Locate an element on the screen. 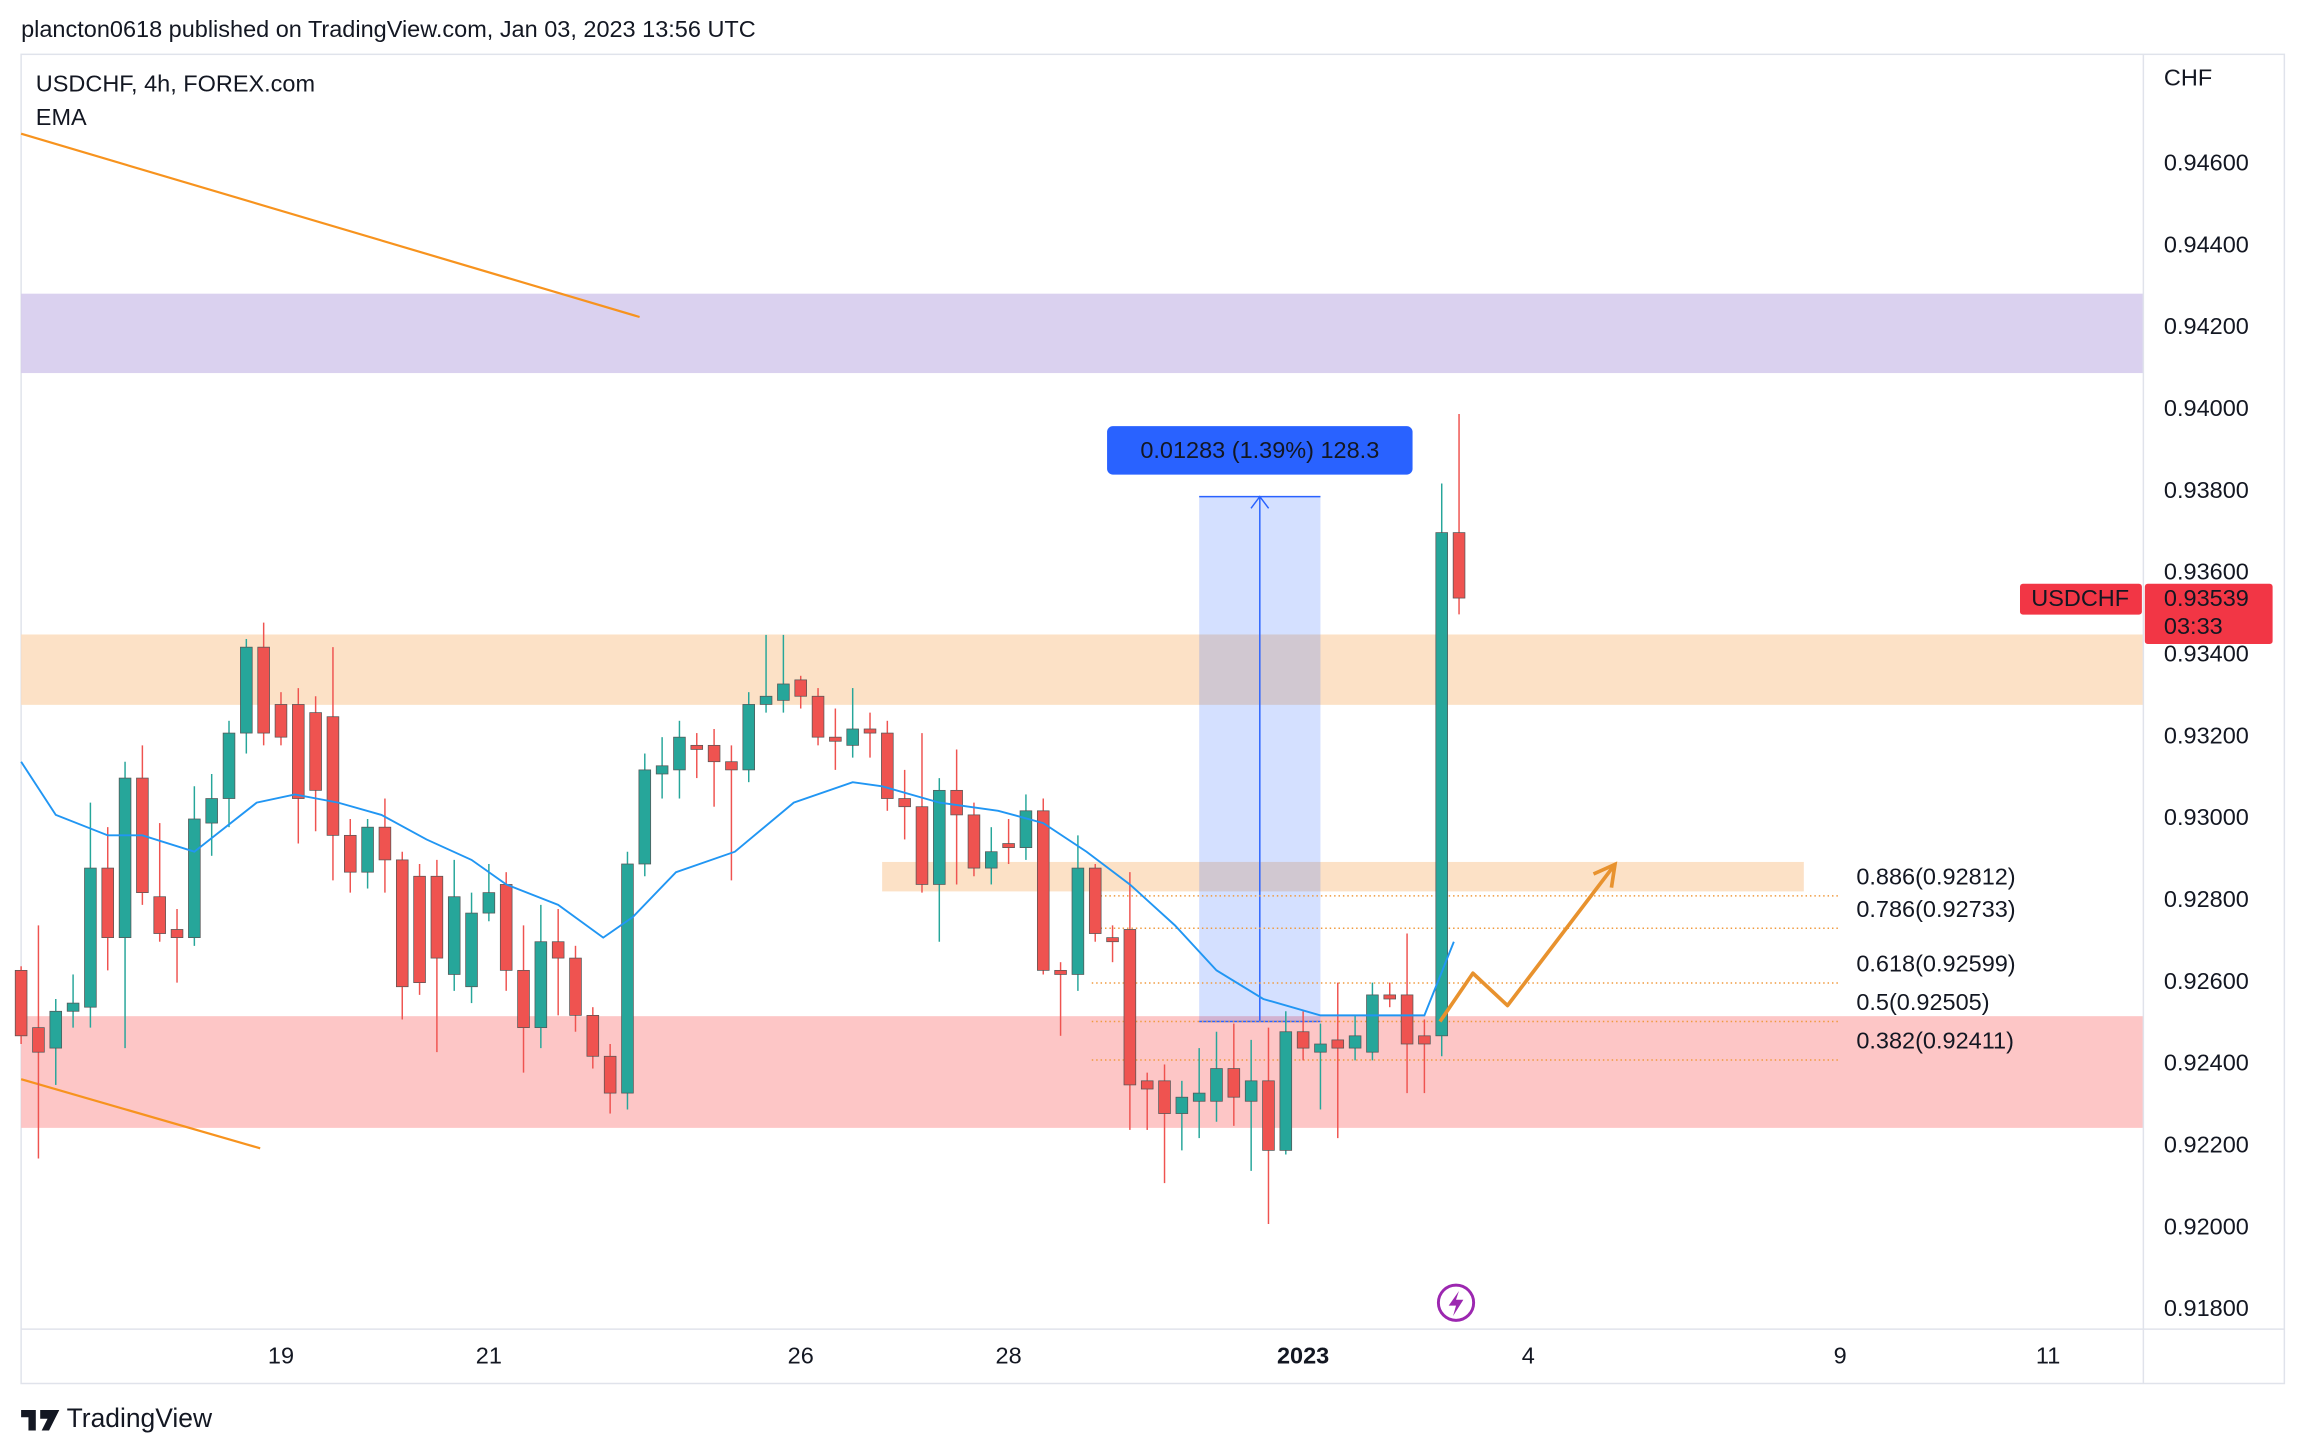 This screenshot has width=2304, height=1454. chart-title: USDCHF, 4h, FOREX.com is located at coordinates (175, 83).